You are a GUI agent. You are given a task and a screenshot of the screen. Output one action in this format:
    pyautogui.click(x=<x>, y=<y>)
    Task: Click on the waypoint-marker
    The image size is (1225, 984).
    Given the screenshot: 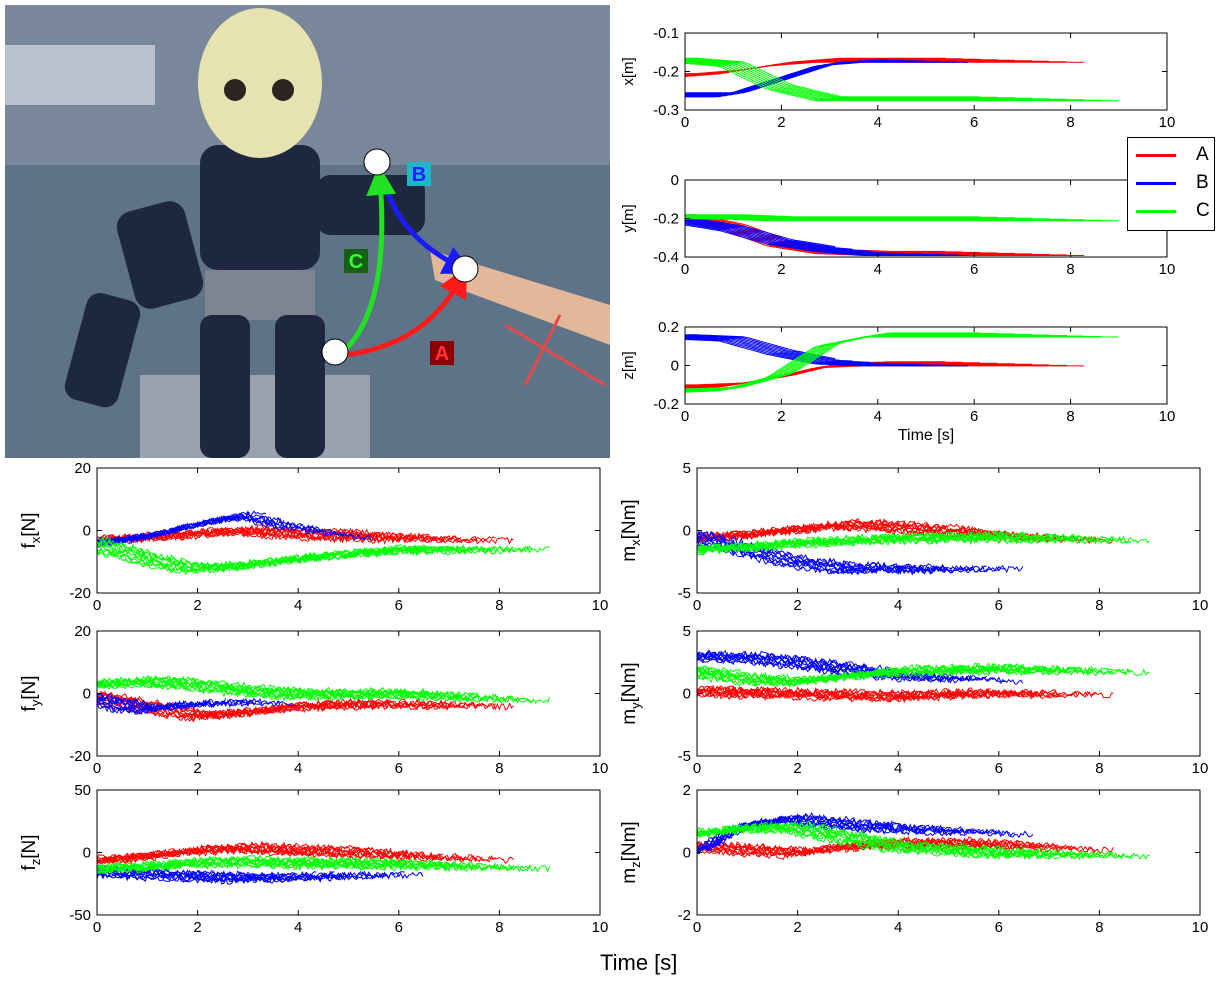 What is the action you would take?
    pyautogui.click(x=335, y=352)
    